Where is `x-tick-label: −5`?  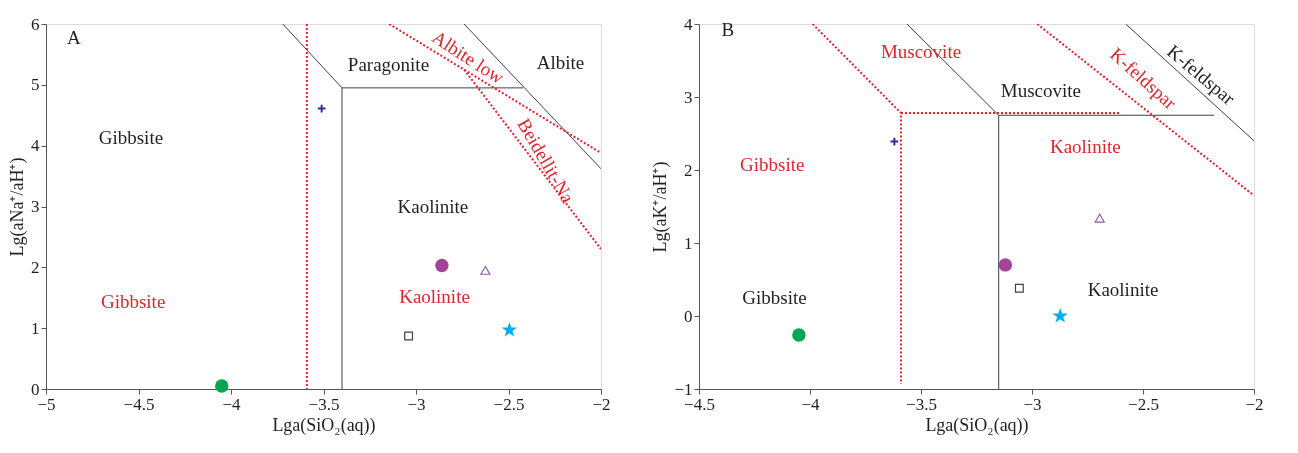
x-tick-label: −5 is located at coordinates (46, 404).